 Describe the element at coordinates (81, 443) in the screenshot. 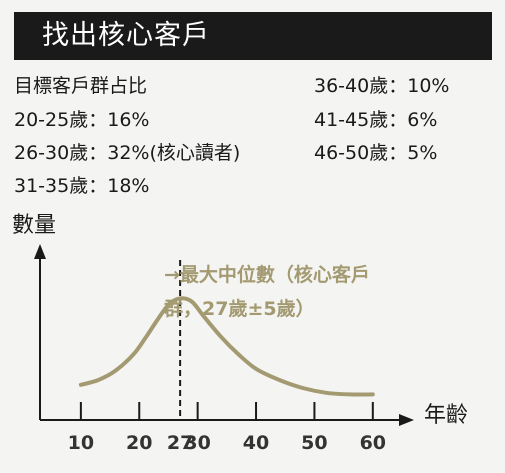

I see `x-tick-label: 10` at that location.